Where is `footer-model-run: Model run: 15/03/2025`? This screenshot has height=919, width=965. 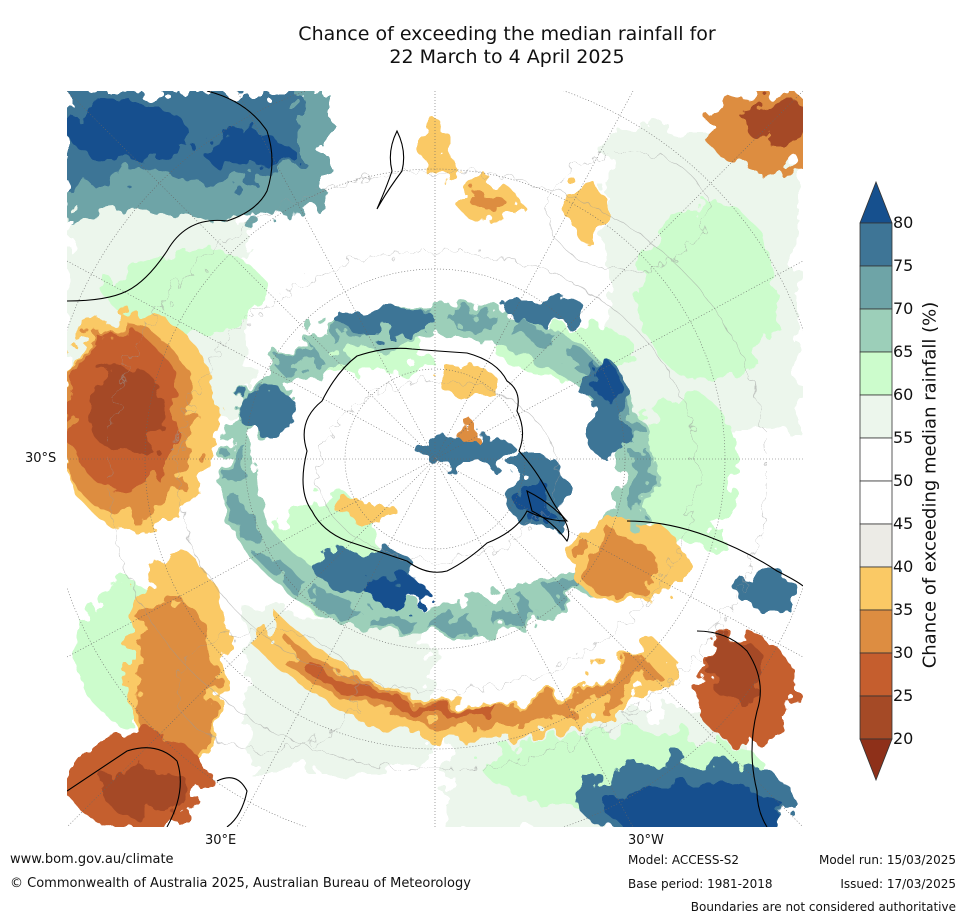 footer-model-run: Model run: 15/03/2025 is located at coordinates (887, 860).